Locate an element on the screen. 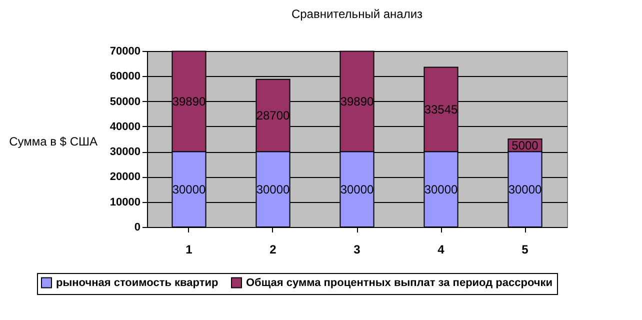 This screenshot has width=642, height=320. data-label: 28700 is located at coordinates (273, 115).